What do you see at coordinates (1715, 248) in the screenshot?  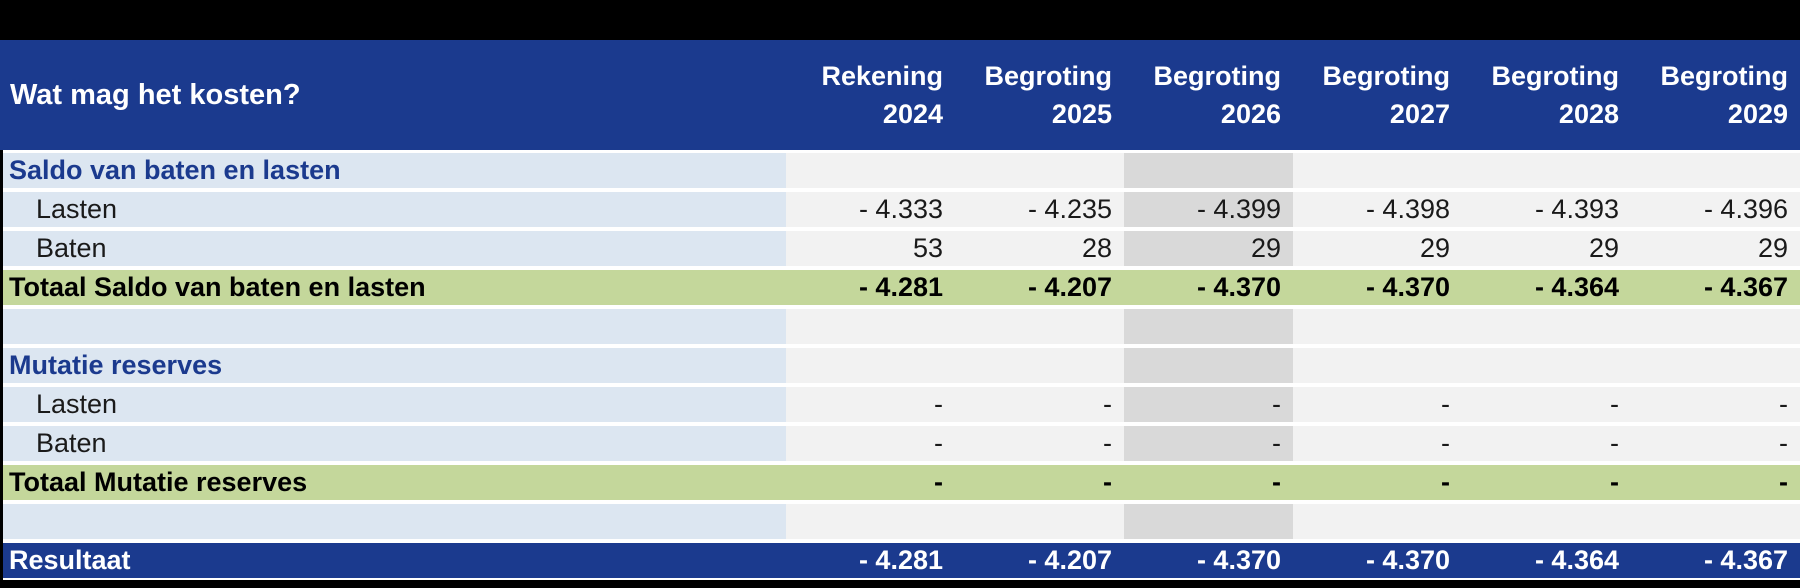 I see `cell-2029: 29` at bounding box center [1715, 248].